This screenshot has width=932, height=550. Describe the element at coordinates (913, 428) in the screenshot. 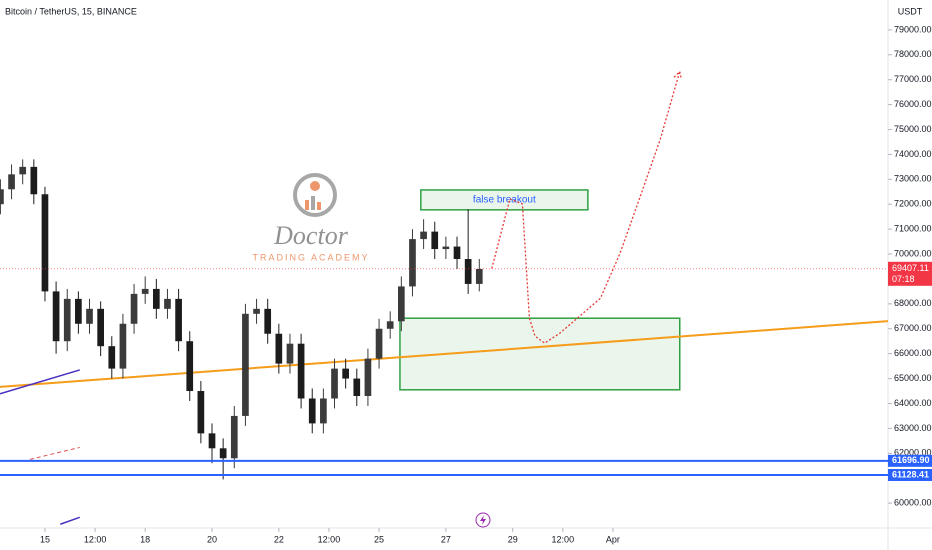

I see `y-tick-label: 63000.00` at that location.